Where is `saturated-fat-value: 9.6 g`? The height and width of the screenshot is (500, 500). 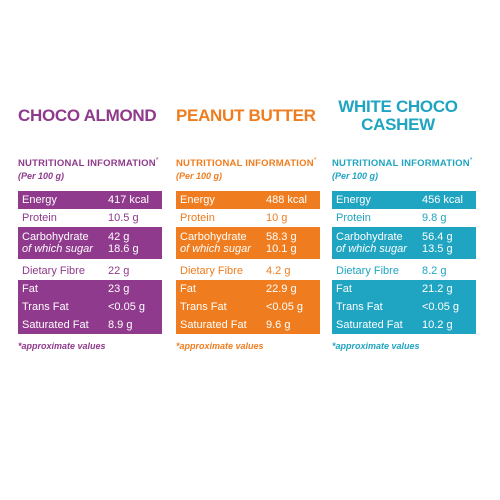
saturated-fat-value: 9.6 g is located at coordinates (278, 325).